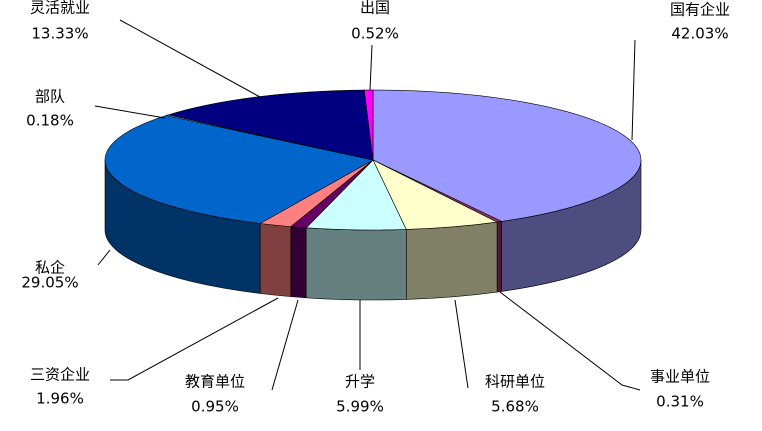 Image resolution: width=762 pixels, height=431 pixels. Describe the element at coordinates (215, 407) in the screenshot. I see `slice-value-label: 0.95%` at that location.